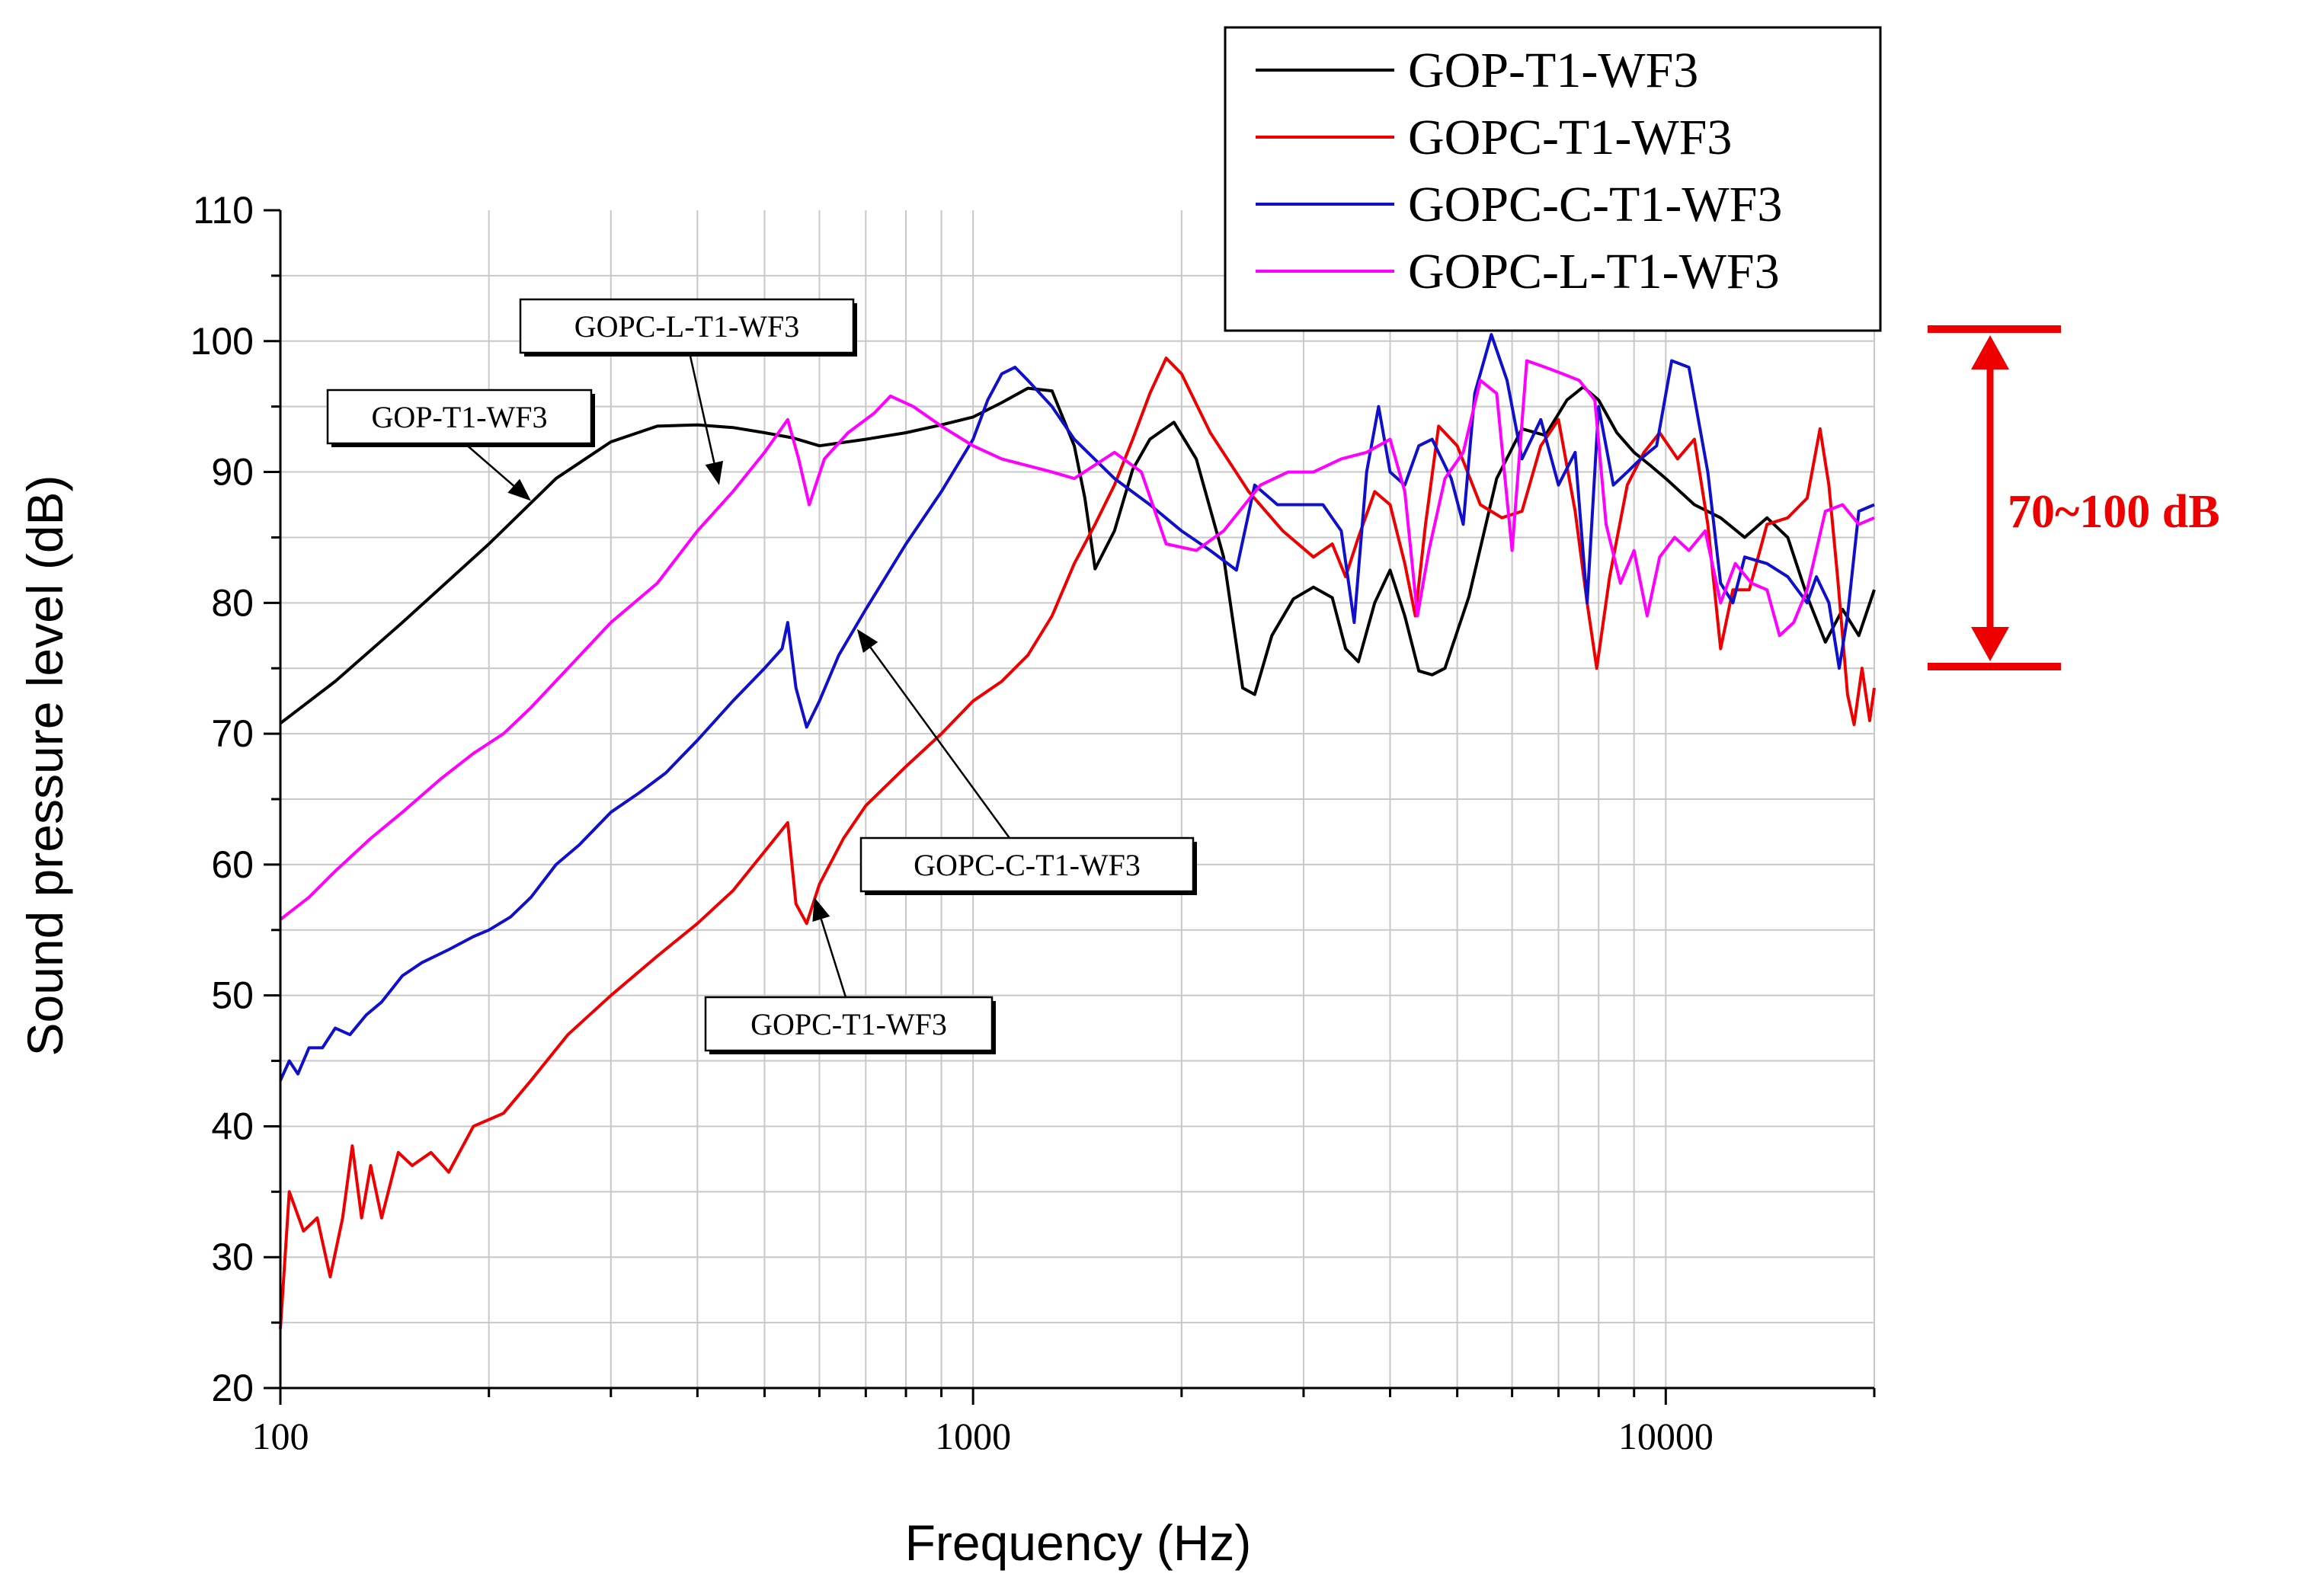 This screenshot has width=2304, height=1596. Describe the element at coordinates (45, 765) in the screenshot. I see `y-axis-title: Sound pressure level (dB)` at that location.